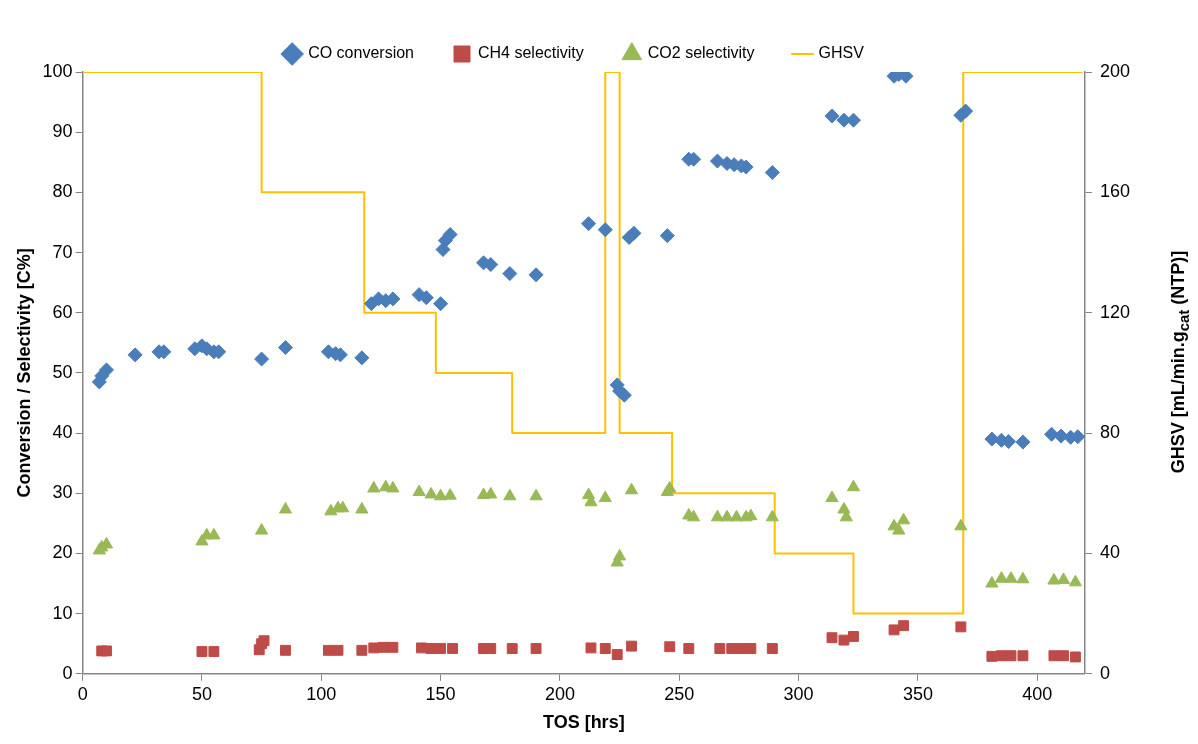 This screenshot has width=1198, height=744. Describe the element at coordinates (679, 693) in the screenshot. I see `x-tick-label: 250` at that location.